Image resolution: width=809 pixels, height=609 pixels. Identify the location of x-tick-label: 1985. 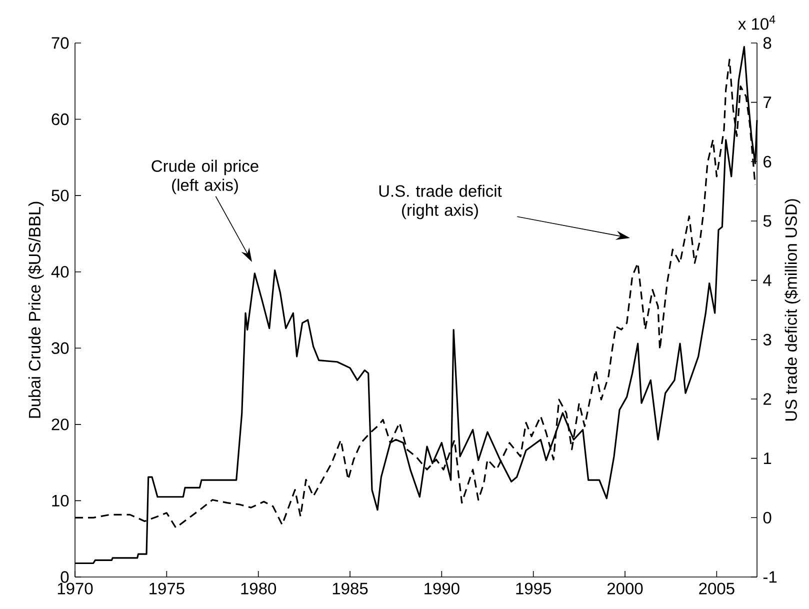
(350, 588).